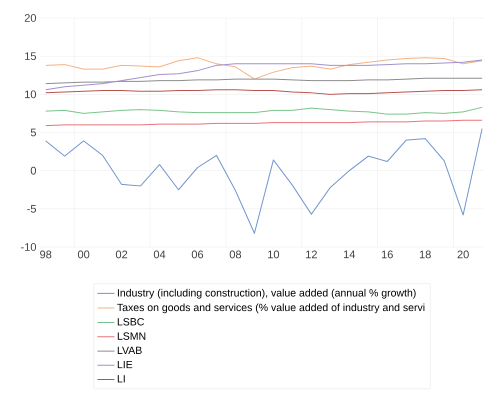  Describe the element at coordinates (31, 209) in the screenshot. I see `y-tick-label: -5` at that location.